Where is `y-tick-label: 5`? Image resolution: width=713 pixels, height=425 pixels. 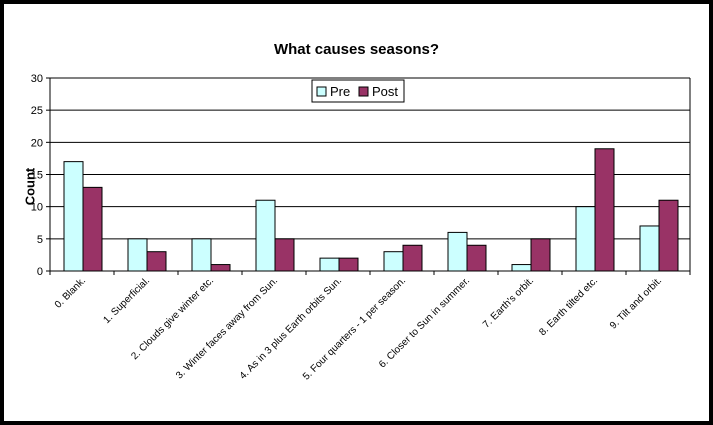
y-tick-label: 5 is located at coordinates (40, 240).